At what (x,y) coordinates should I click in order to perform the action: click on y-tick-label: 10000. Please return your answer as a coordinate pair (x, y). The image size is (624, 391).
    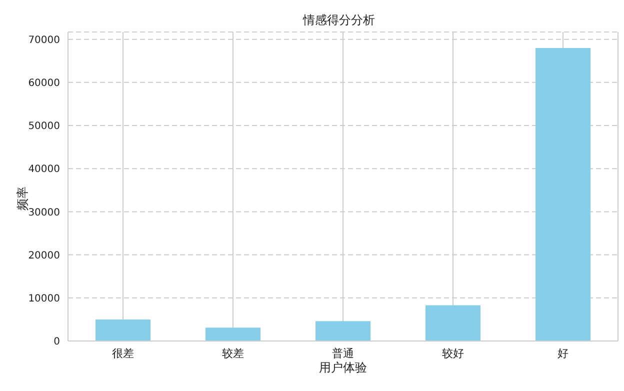
    Looking at the image, I should click on (44, 298).